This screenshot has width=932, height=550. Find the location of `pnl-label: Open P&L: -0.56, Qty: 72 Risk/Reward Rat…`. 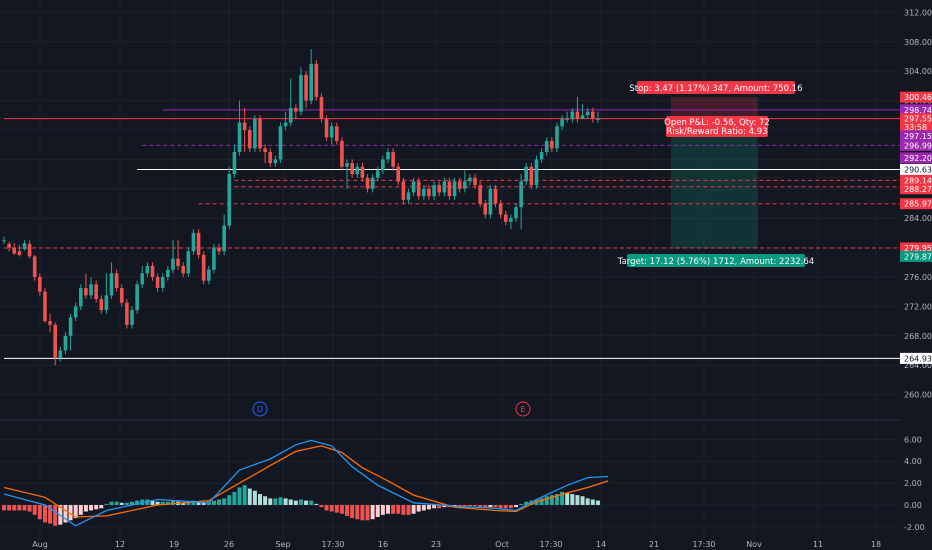

pnl-label: Open P&L: -0.56, Qty: 72 Risk/Reward Rat… is located at coordinates (717, 126).